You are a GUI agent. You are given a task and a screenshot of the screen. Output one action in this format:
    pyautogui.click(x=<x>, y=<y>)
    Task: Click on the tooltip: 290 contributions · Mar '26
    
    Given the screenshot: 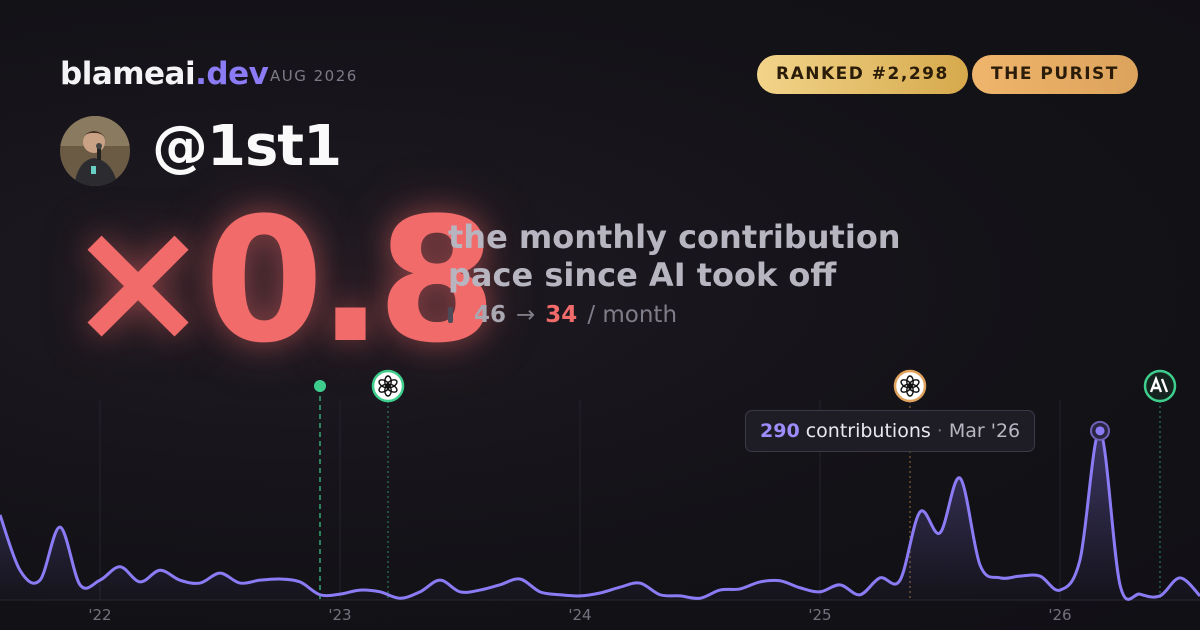 What is the action you would take?
    pyautogui.click(x=890, y=431)
    